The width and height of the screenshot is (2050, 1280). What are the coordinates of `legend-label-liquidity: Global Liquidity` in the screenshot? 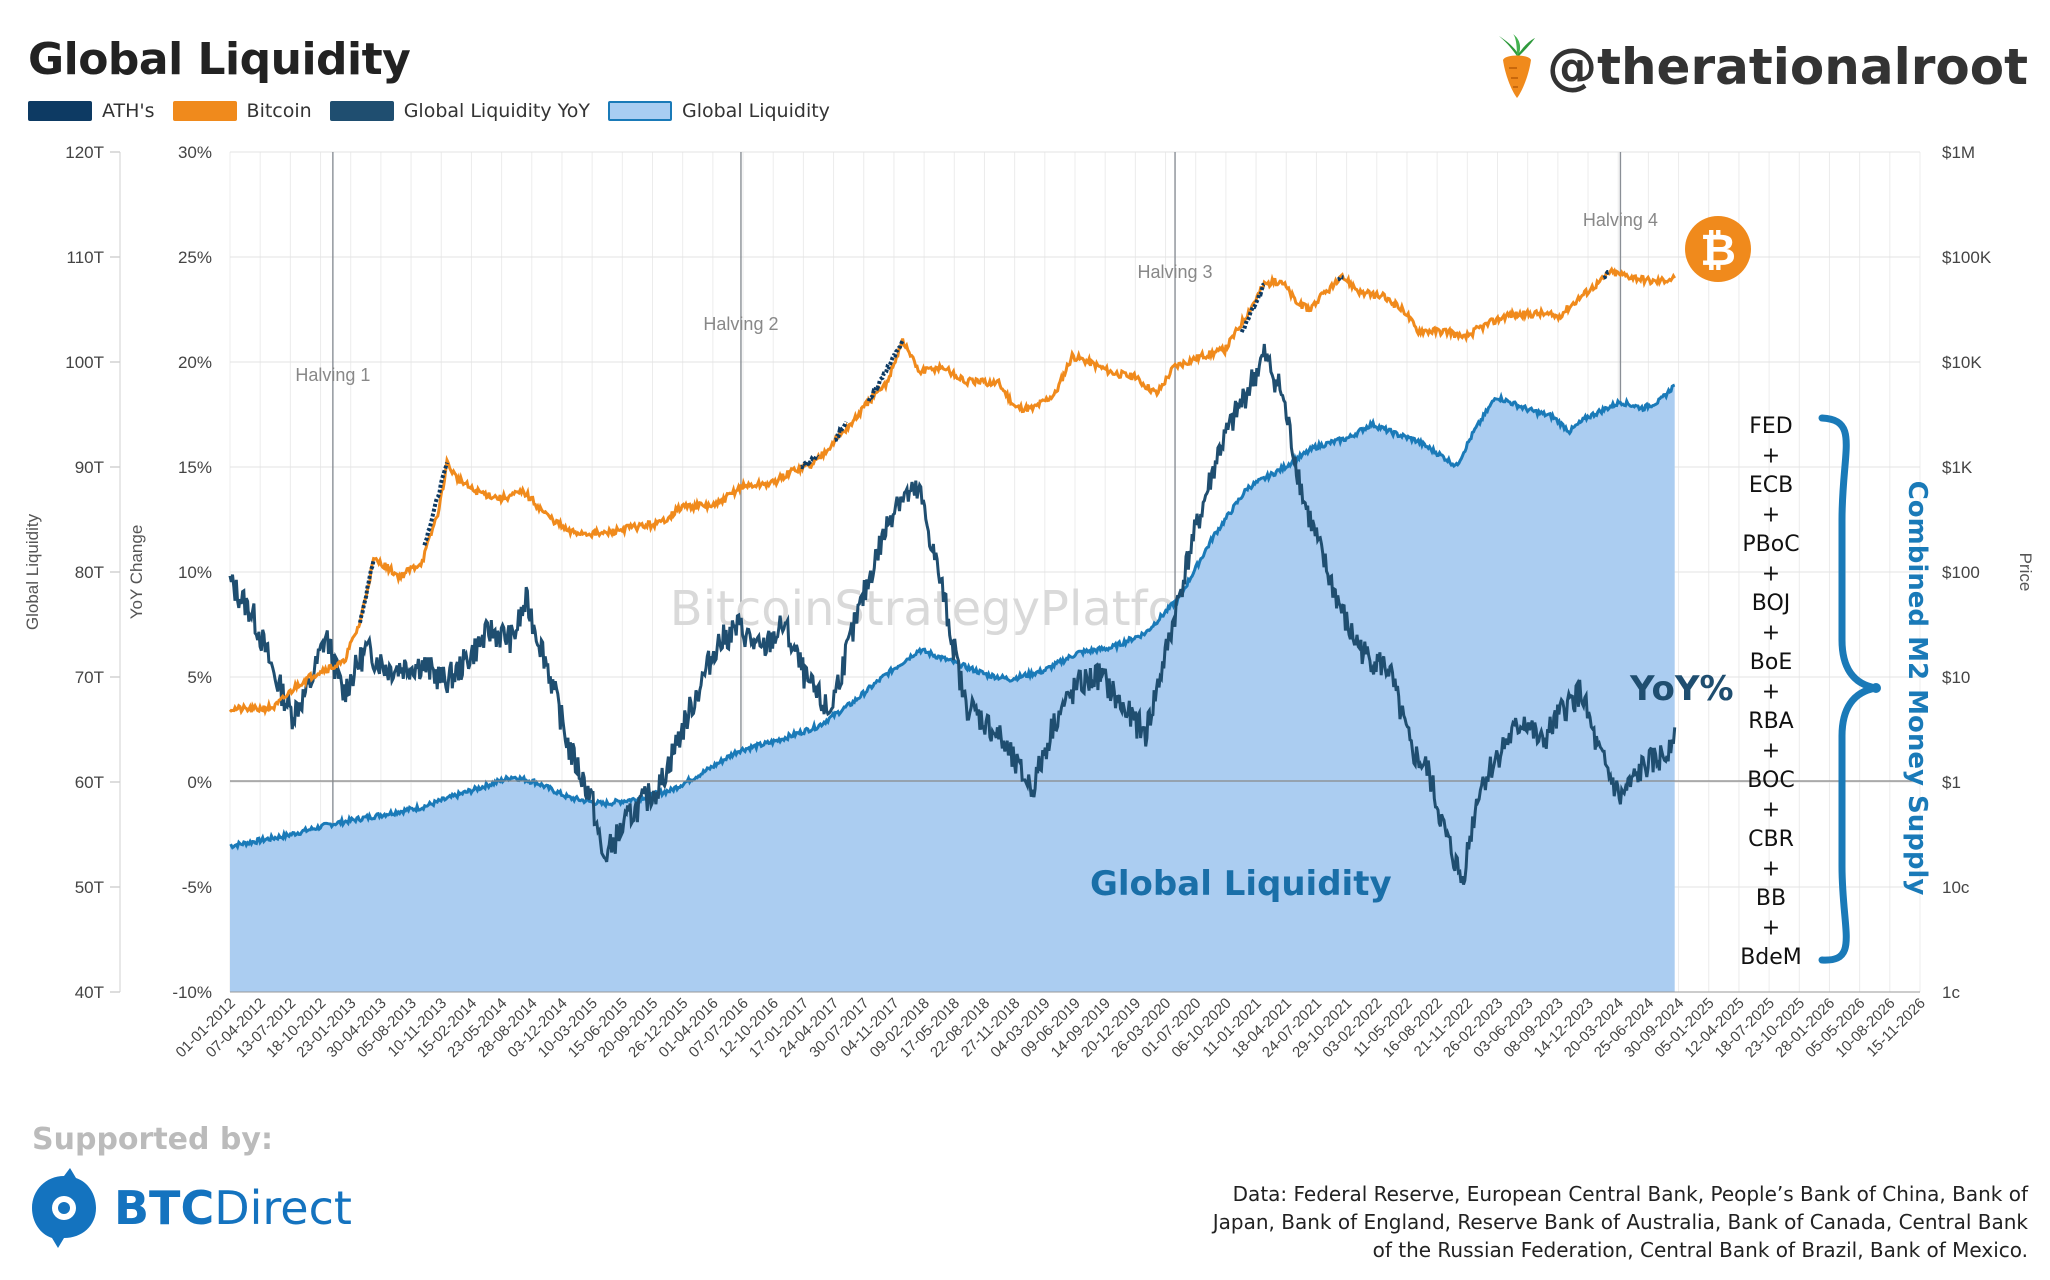 It's located at (755, 111).